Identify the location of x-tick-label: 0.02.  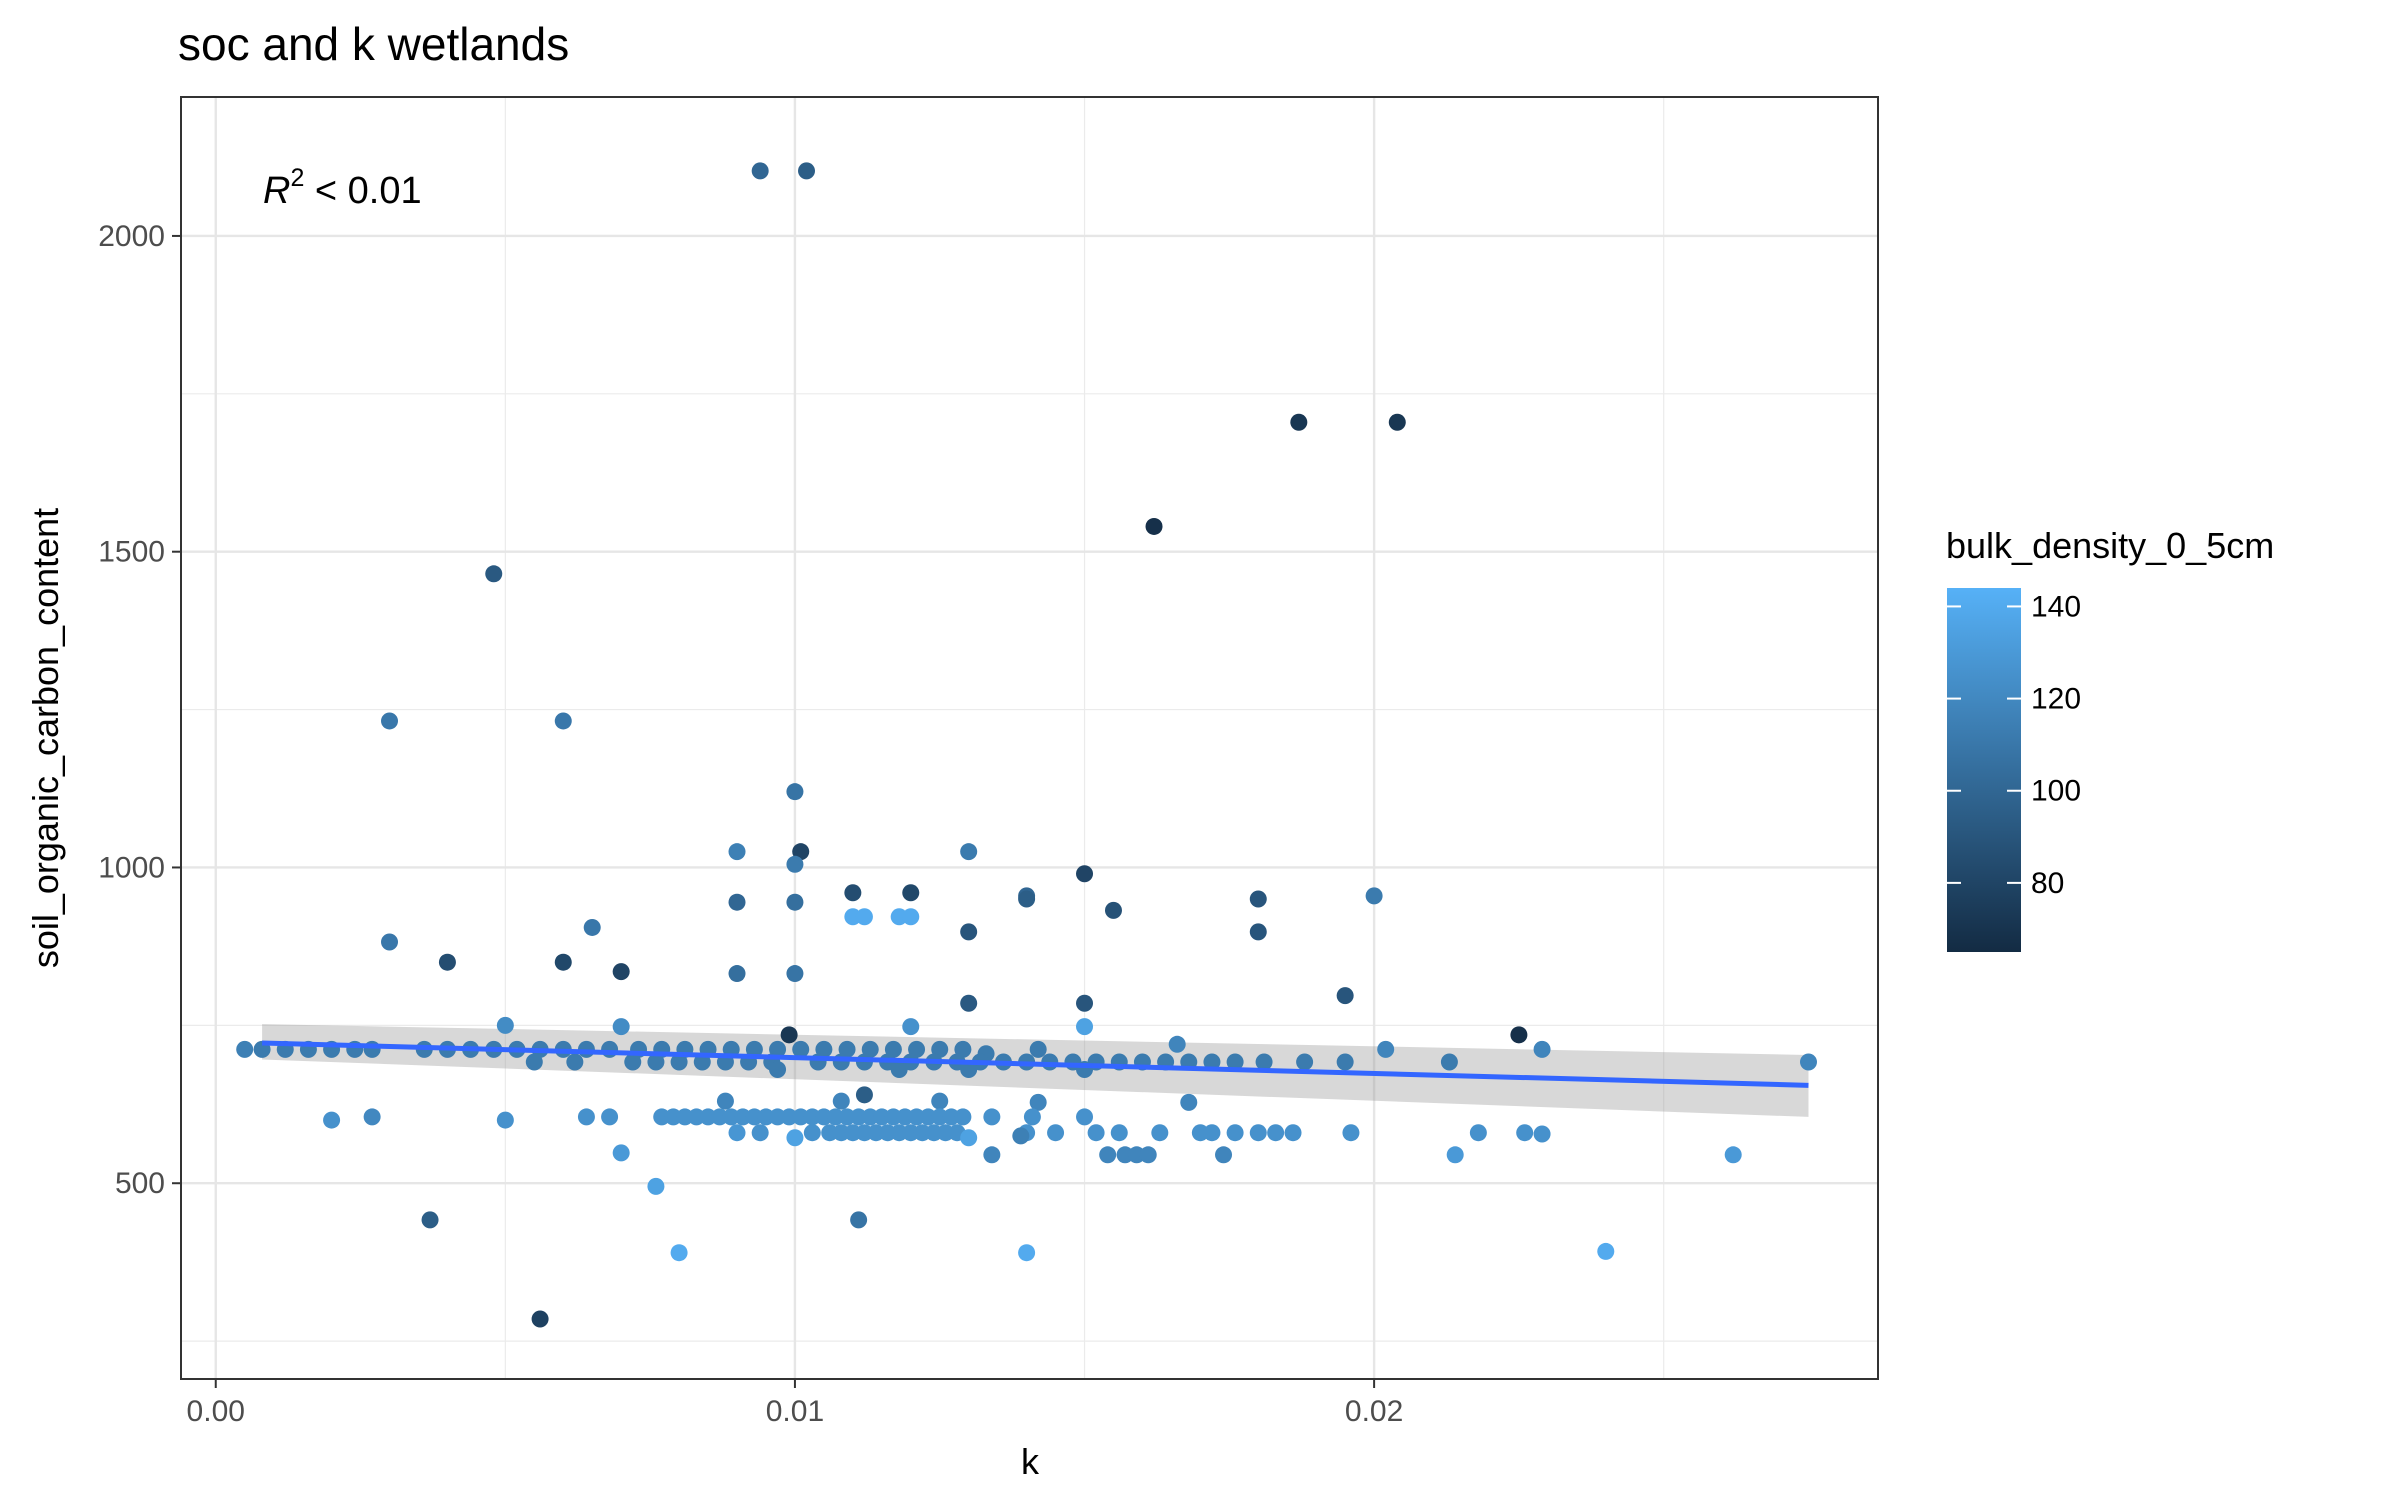
(1374, 1411).